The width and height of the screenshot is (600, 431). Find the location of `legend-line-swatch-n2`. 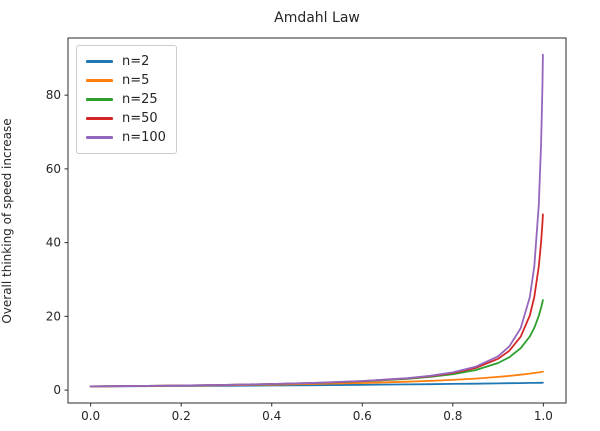

legend-line-swatch-n2 is located at coordinates (99, 61).